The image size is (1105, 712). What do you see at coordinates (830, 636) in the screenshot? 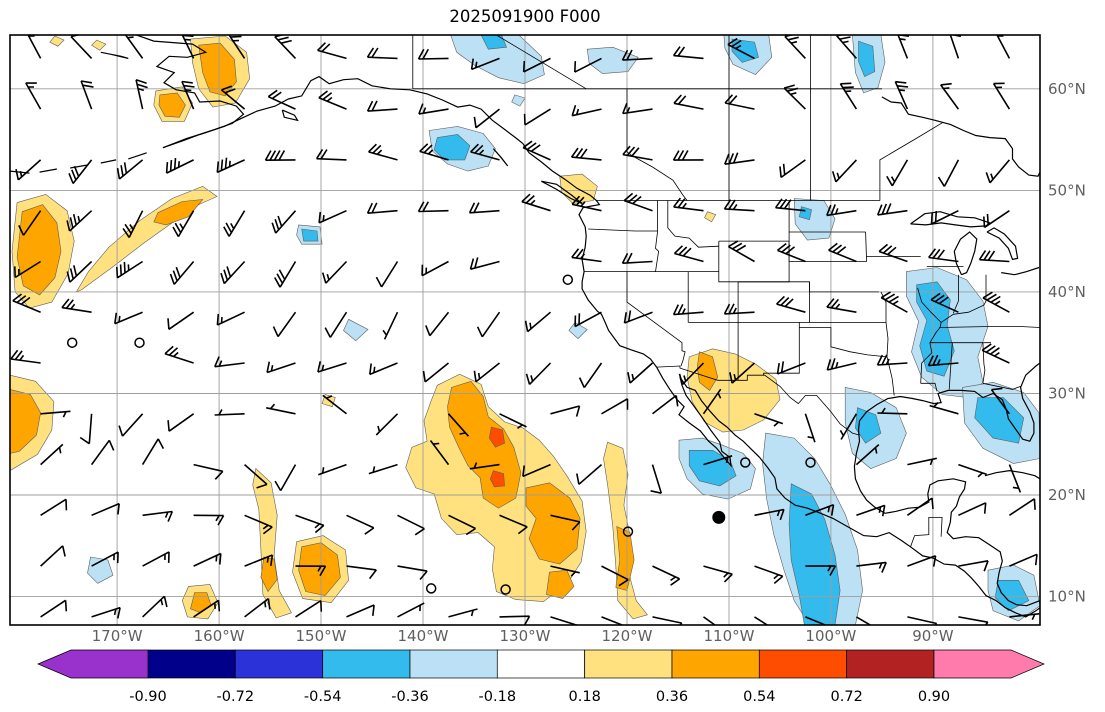
I see `longitude-tick-label: 100°W` at bounding box center [830, 636].